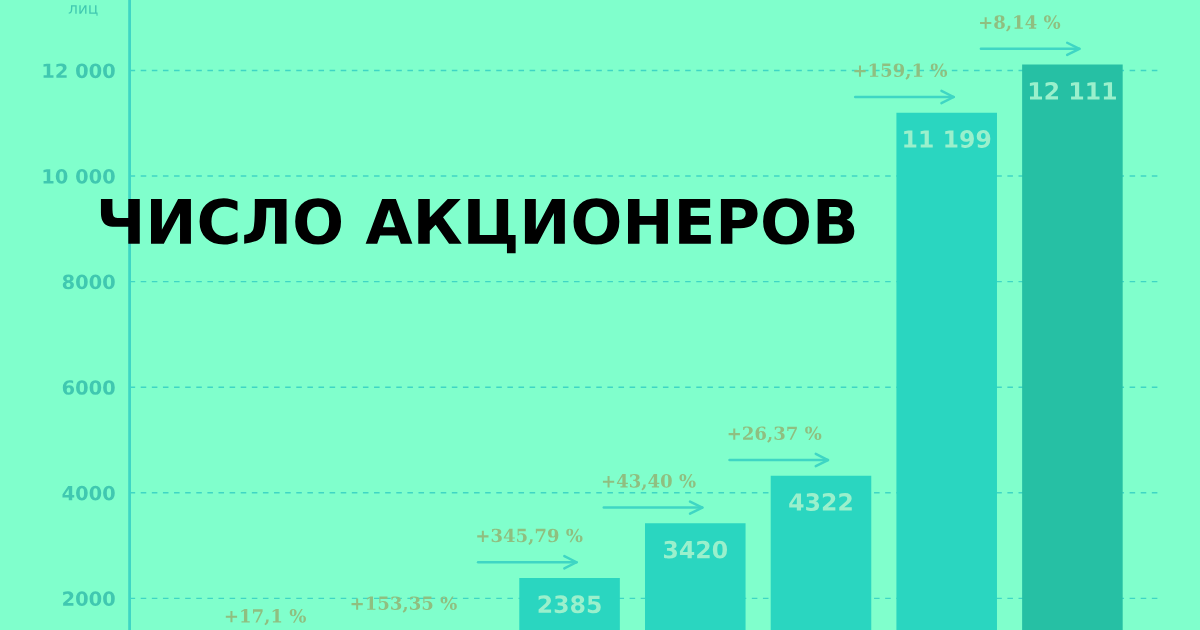 The height and width of the screenshot is (630, 1200). I want to click on y-tick-label: 4000, so click(88, 493).